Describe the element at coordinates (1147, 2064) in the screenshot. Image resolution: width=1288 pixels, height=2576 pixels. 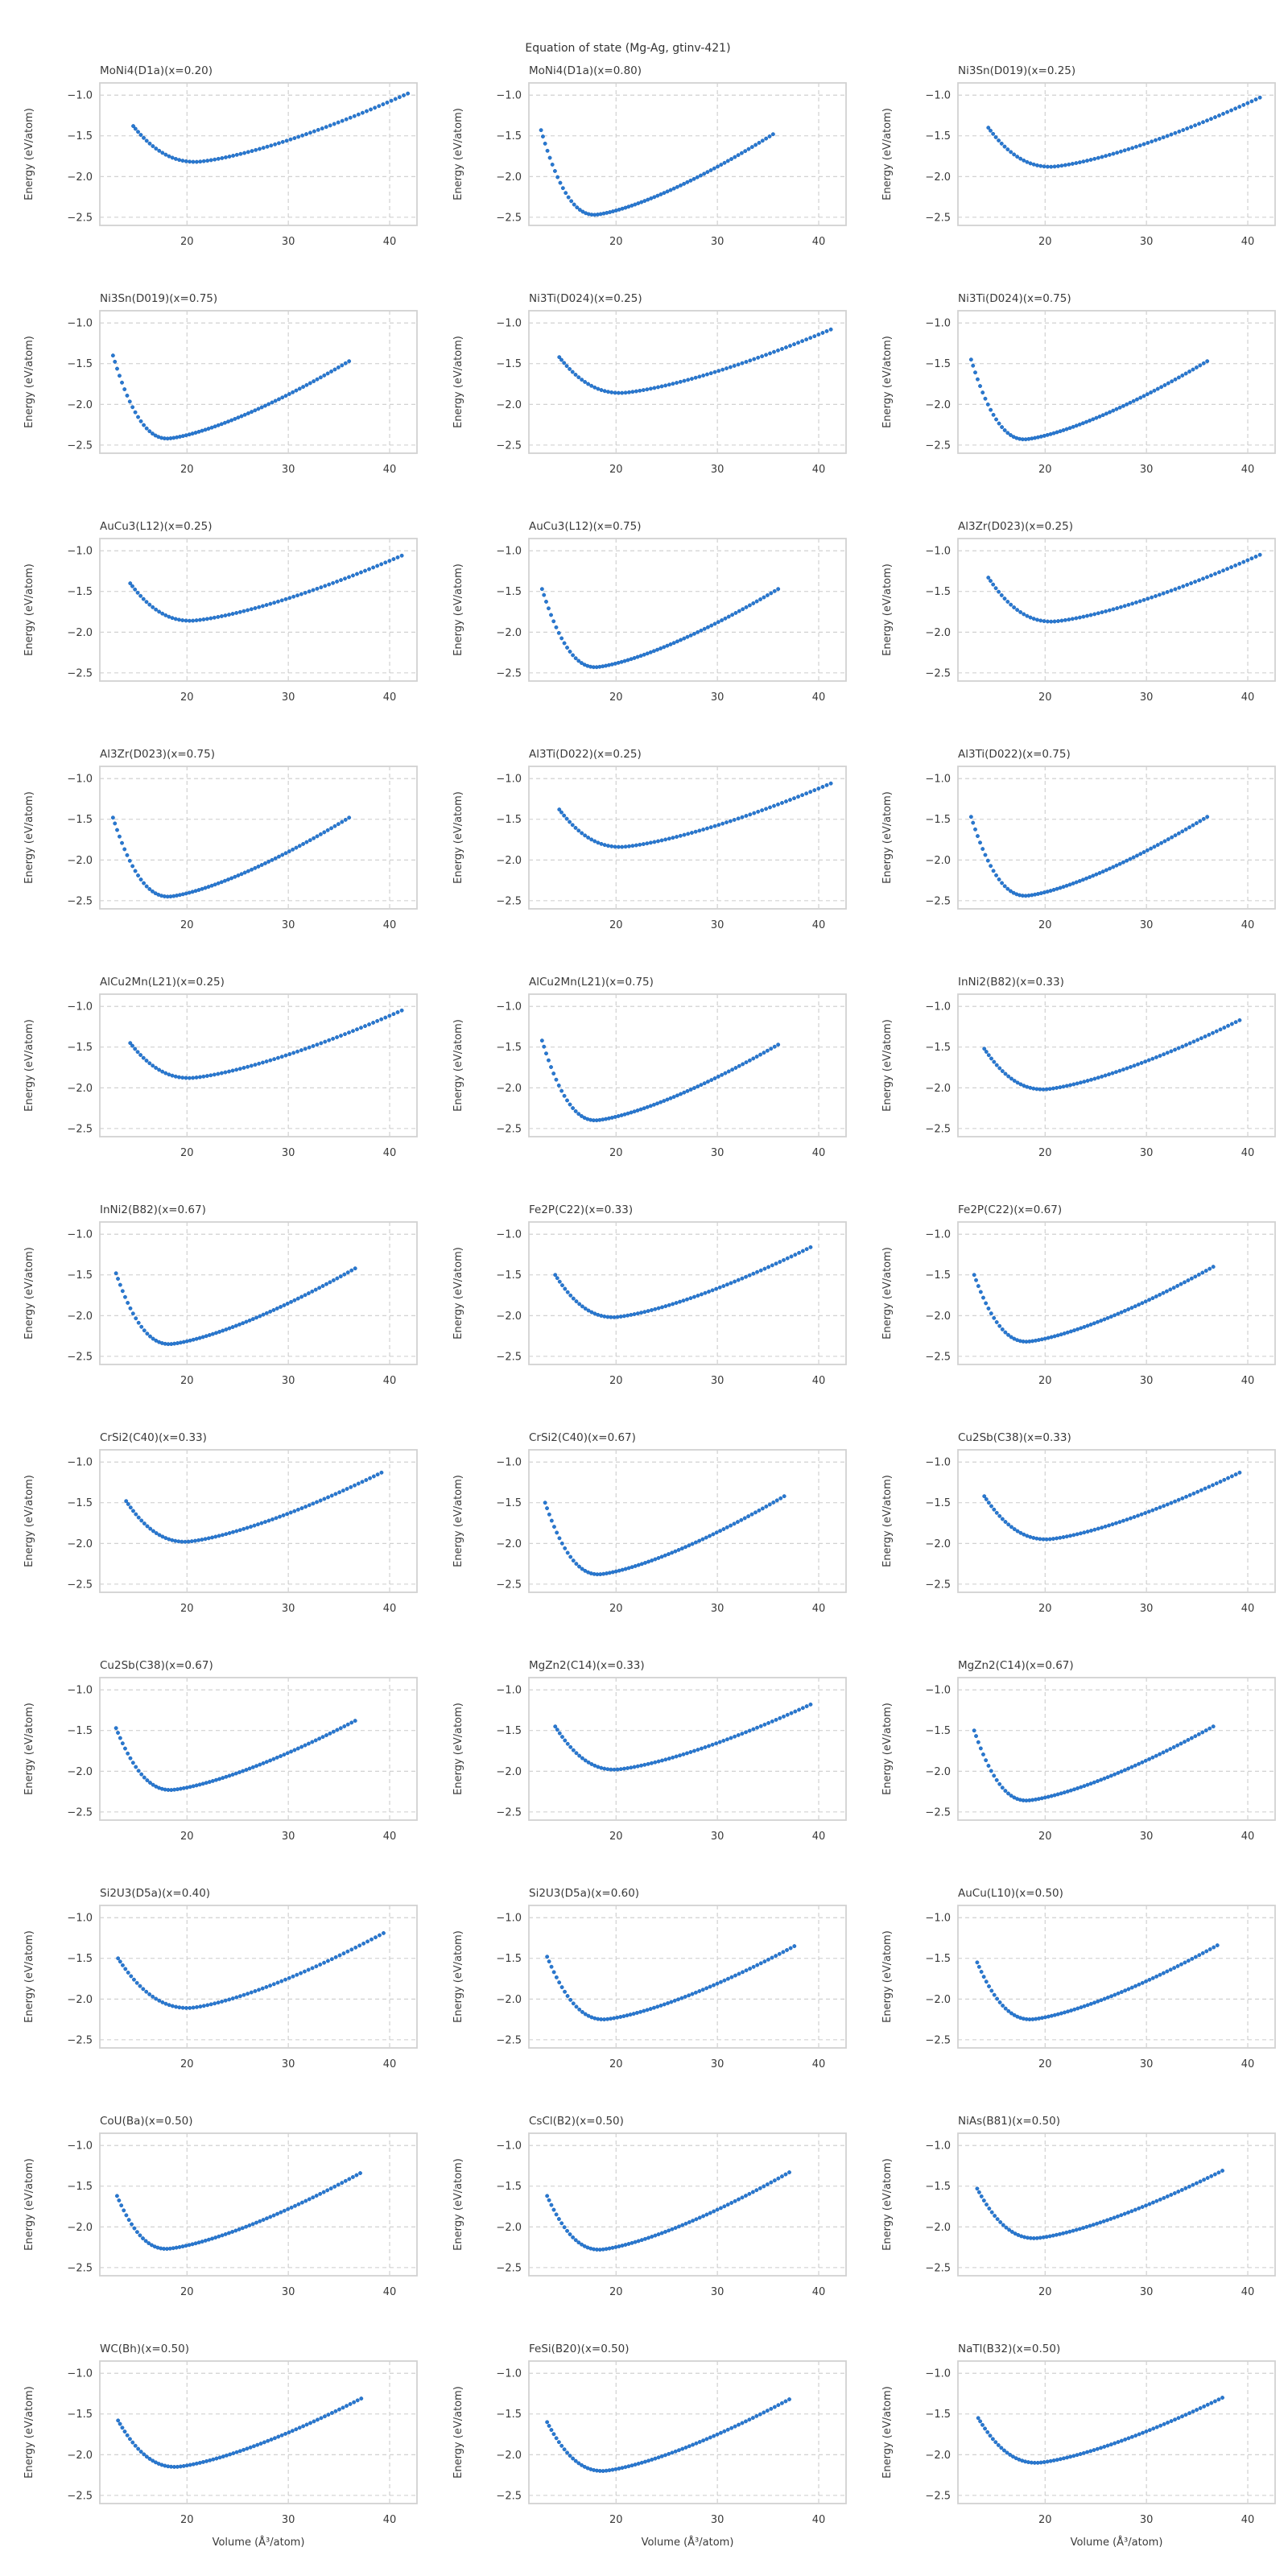
I see `x-tick-label: 30` at that location.